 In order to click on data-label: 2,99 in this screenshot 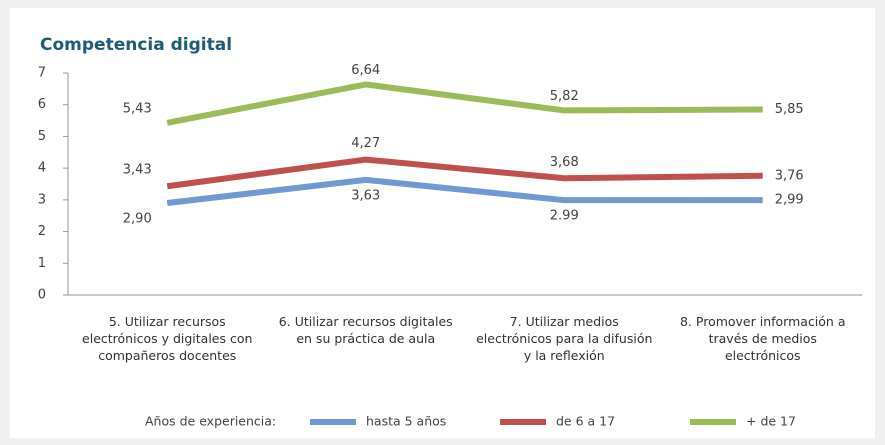, I will do `click(789, 200)`.